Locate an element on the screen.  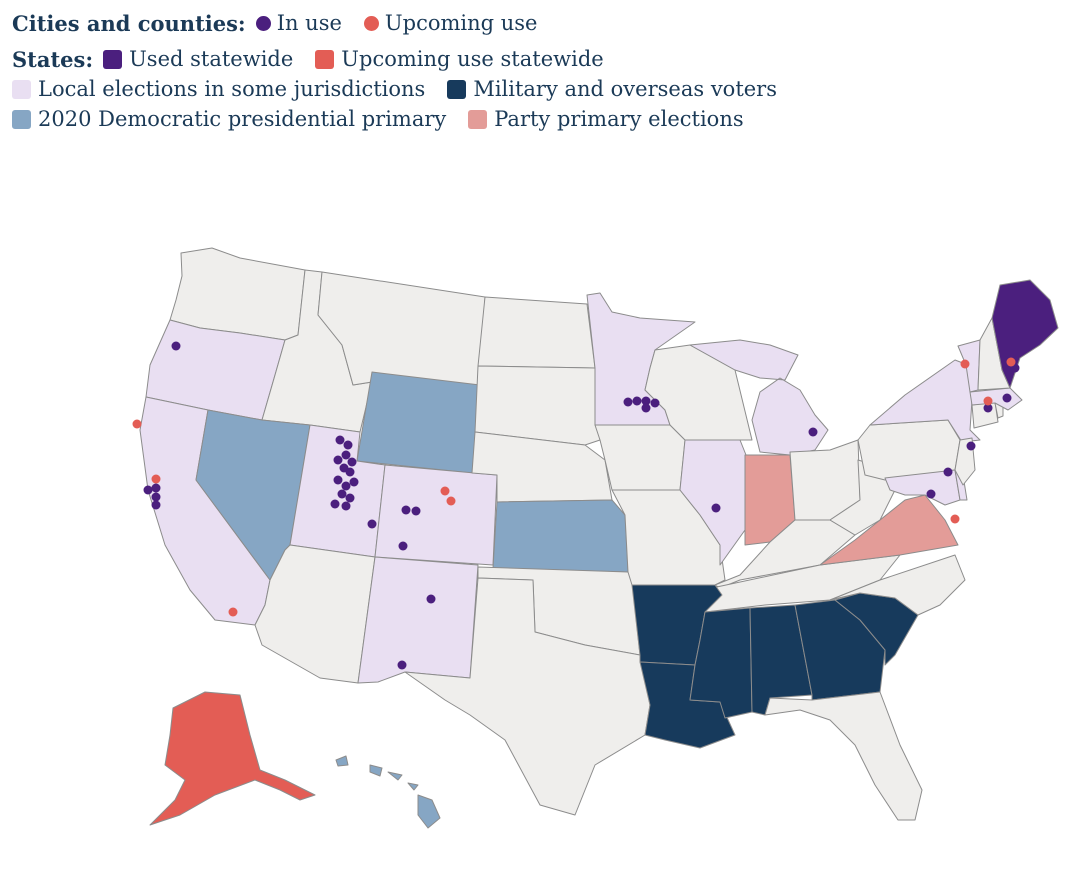
state-kansas is located at coordinates (560, 536).